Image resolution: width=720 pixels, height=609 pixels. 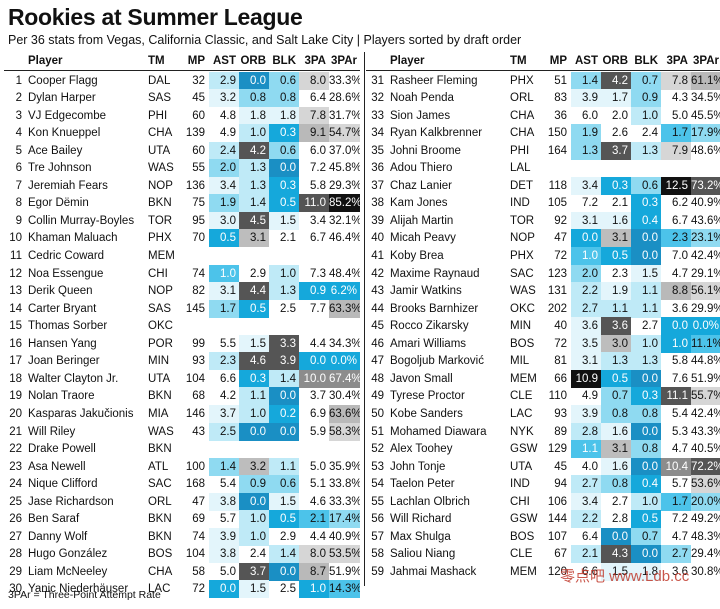 What do you see at coordinates (254, 361) in the screenshot?
I see `cell-orb: 4.6` at bounding box center [254, 361].